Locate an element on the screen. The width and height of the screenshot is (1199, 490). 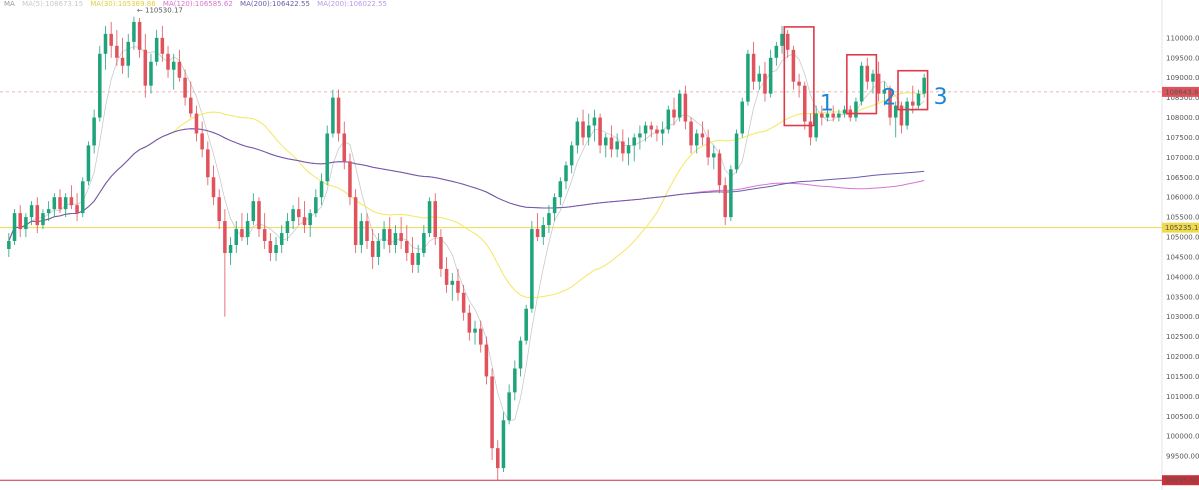
legend-ma30: MA(30):105369.86 is located at coordinates (123, 4).